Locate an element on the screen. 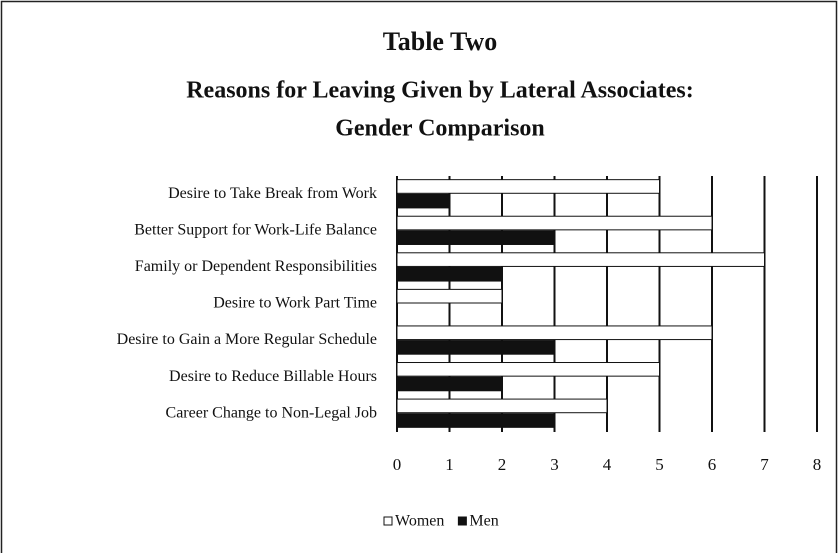 This screenshot has height=553, width=838. y-tick-label: Family or Dependent Responsibilities is located at coordinates (256, 266).